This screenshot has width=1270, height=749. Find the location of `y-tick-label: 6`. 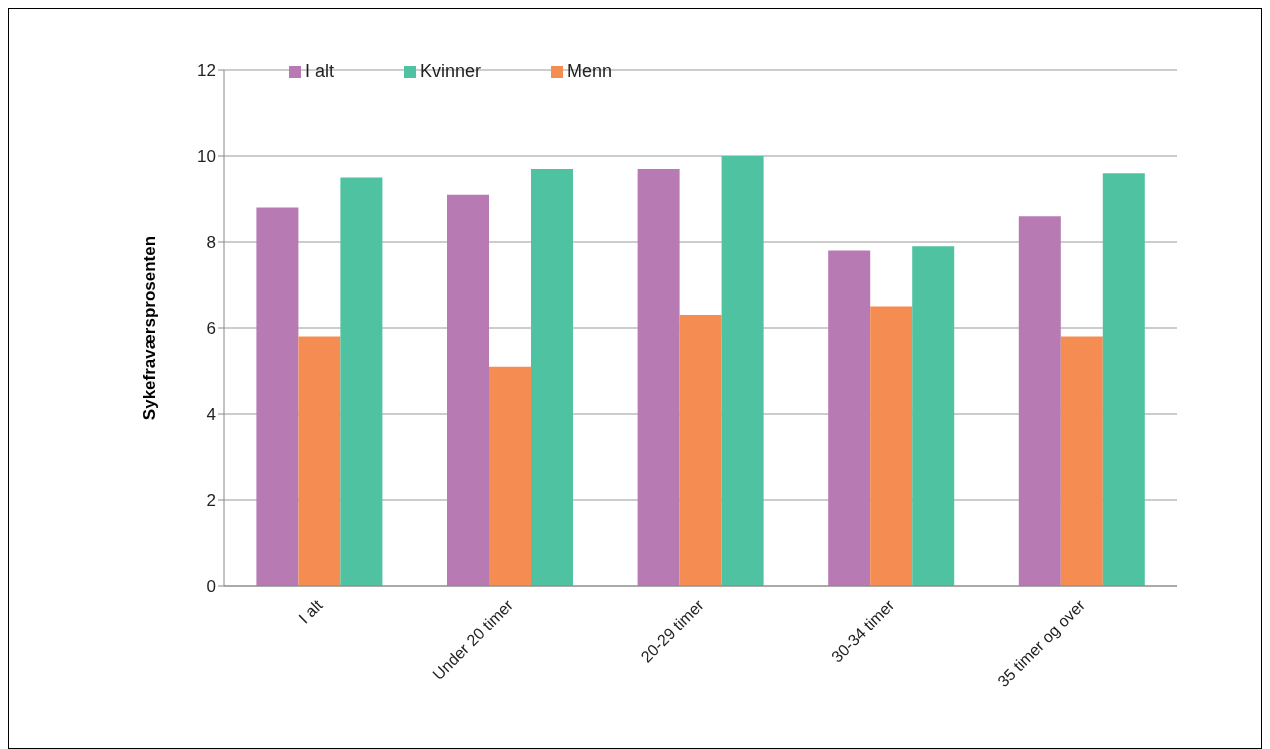

y-tick-label: 6 is located at coordinates (211, 329).